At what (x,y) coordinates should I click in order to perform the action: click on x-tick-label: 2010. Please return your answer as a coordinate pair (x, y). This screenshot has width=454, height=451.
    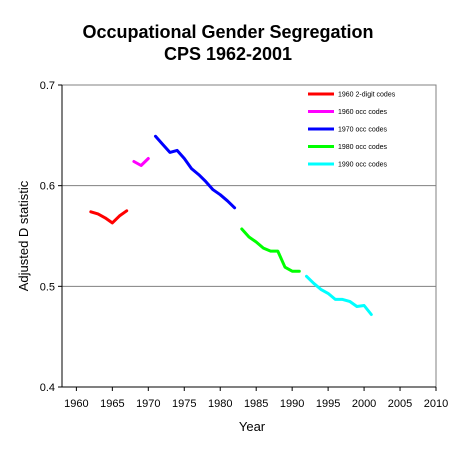
    Looking at the image, I should click on (436, 404).